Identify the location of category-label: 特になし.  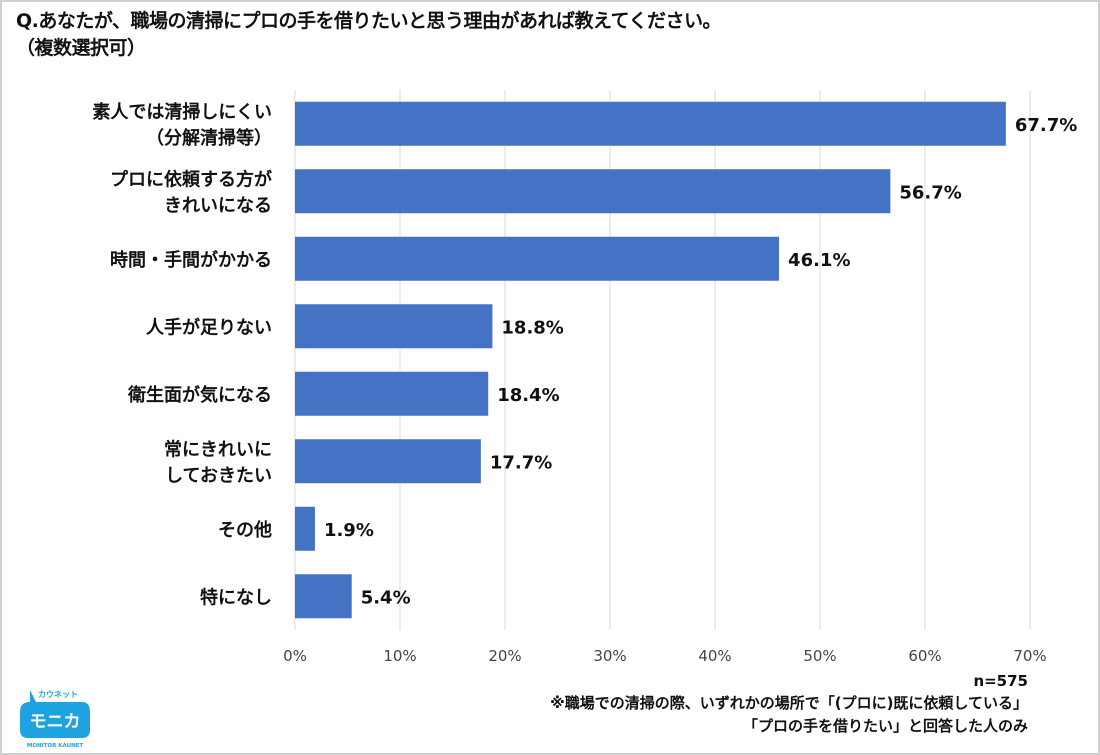
(236, 597).